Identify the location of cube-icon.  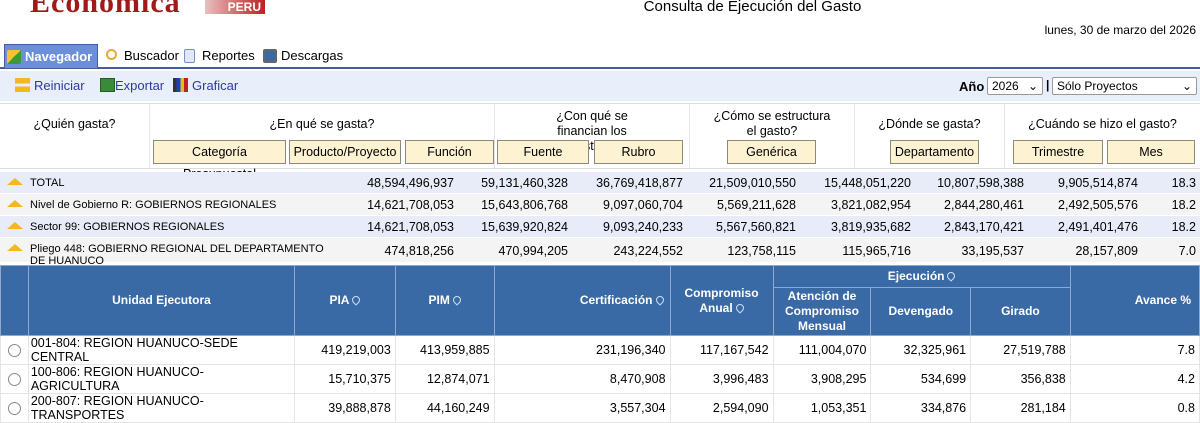
(14, 57).